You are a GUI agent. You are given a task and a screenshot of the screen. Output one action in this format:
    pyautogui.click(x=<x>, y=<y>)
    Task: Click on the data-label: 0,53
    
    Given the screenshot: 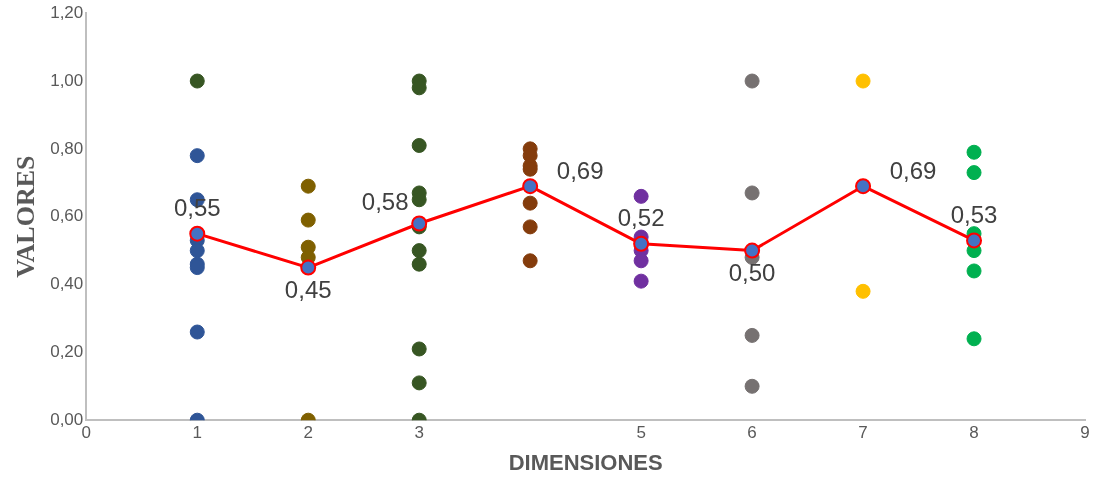 What is the action you would take?
    pyautogui.click(x=974, y=215)
    